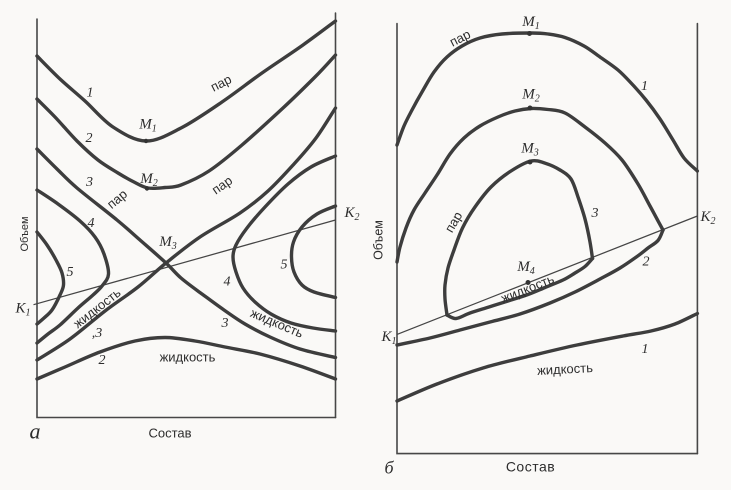  Describe the element at coordinates (389, 468) in the screenshot. I see `svg-text: б` at that location.